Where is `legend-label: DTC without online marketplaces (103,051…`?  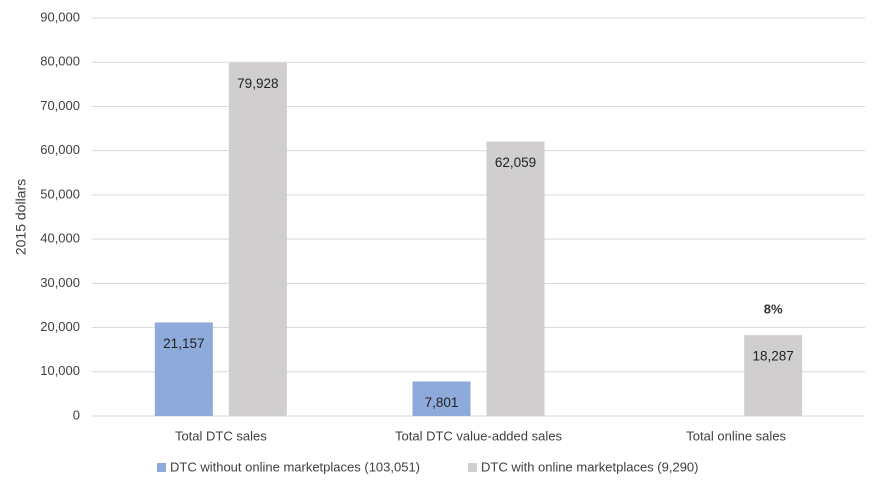 legend-label: DTC without online marketplaces (103,051… is located at coordinates (295, 466).